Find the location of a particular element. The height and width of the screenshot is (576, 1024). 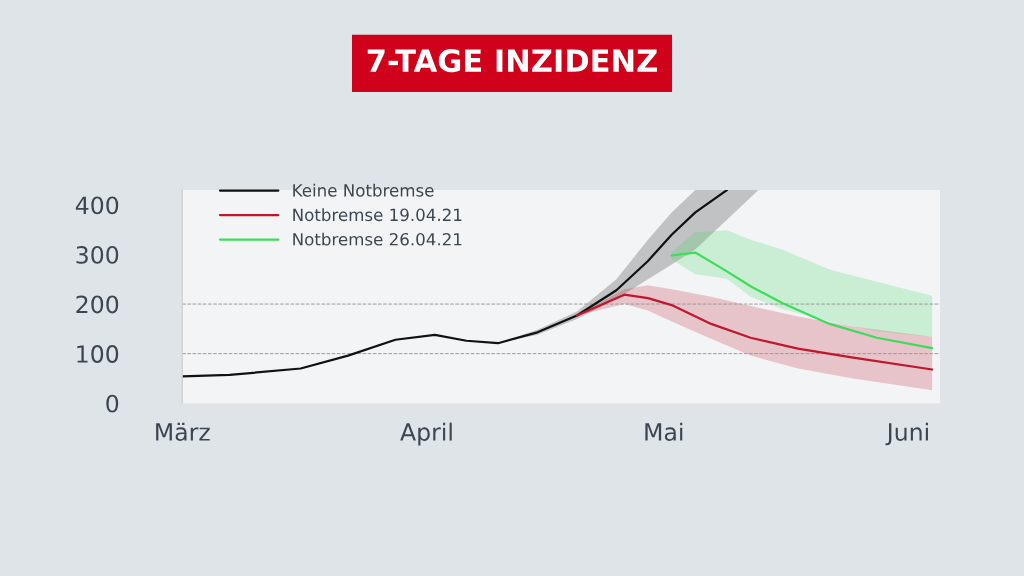

legend-label: Keine Notbremse is located at coordinates (363, 190).